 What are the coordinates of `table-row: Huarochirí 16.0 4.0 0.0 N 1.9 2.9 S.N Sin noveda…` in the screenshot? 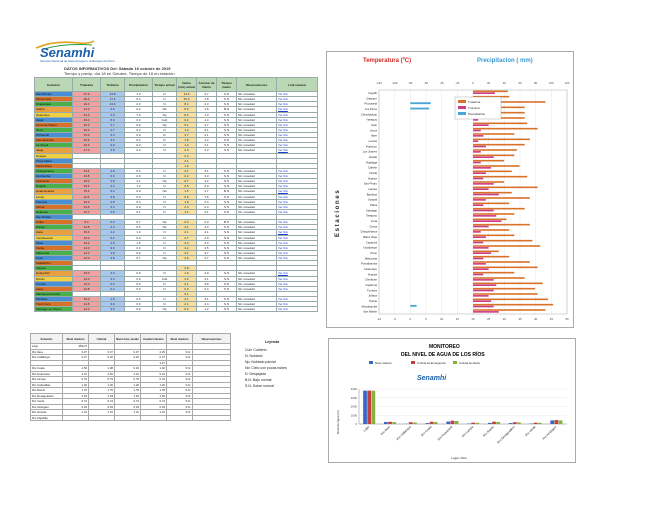 It's located at (176, 273).